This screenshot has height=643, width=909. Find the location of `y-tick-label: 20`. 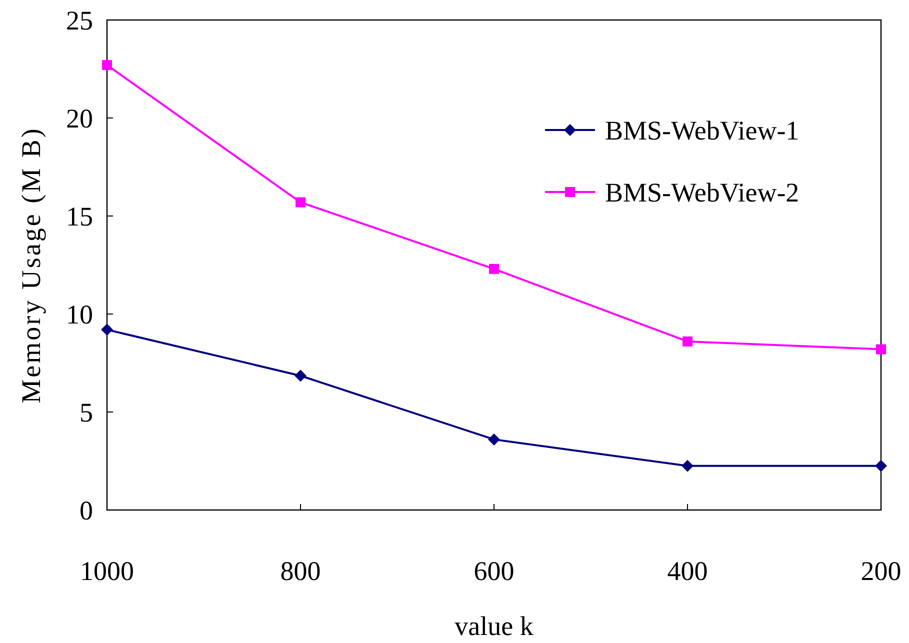

y-tick-label: 20 is located at coordinates (79, 118).